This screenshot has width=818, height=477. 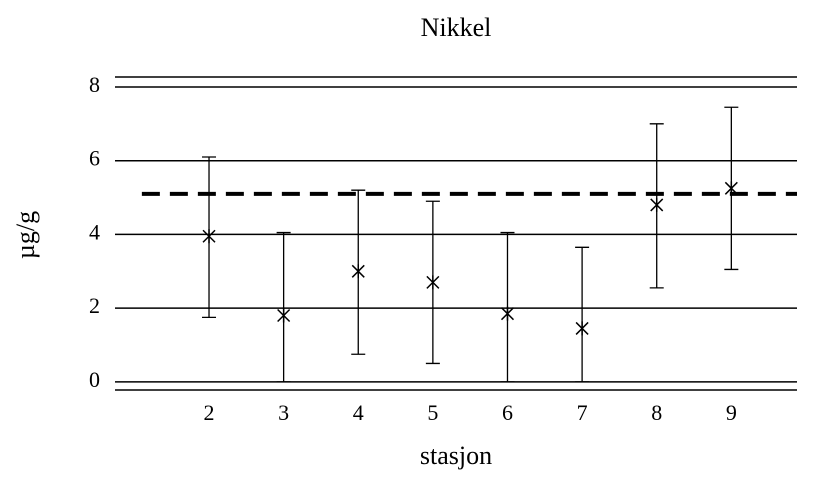 What do you see at coordinates (731, 412) in the screenshot?
I see `x-tick-label: 9` at bounding box center [731, 412].